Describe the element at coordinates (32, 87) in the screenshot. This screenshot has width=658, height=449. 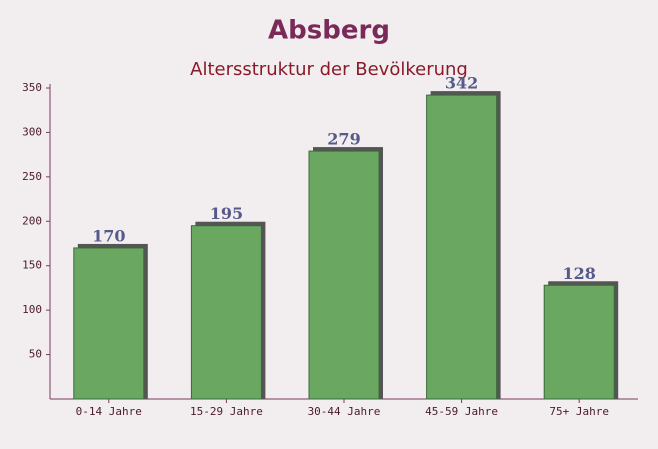
I see `y-tick-label: 350` at that location.